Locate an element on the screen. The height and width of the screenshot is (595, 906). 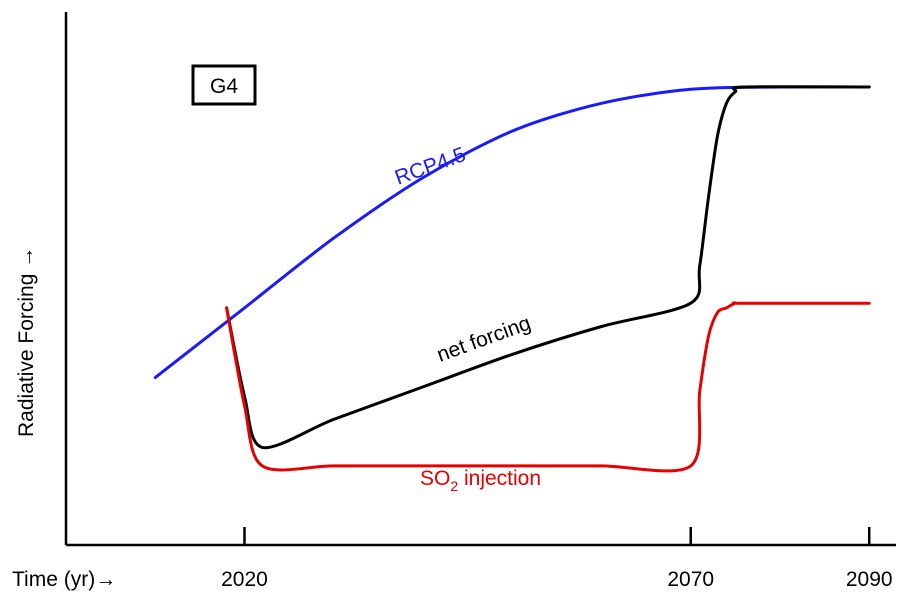
series-label-so2-injection: SO2 injection is located at coordinates (480, 480).